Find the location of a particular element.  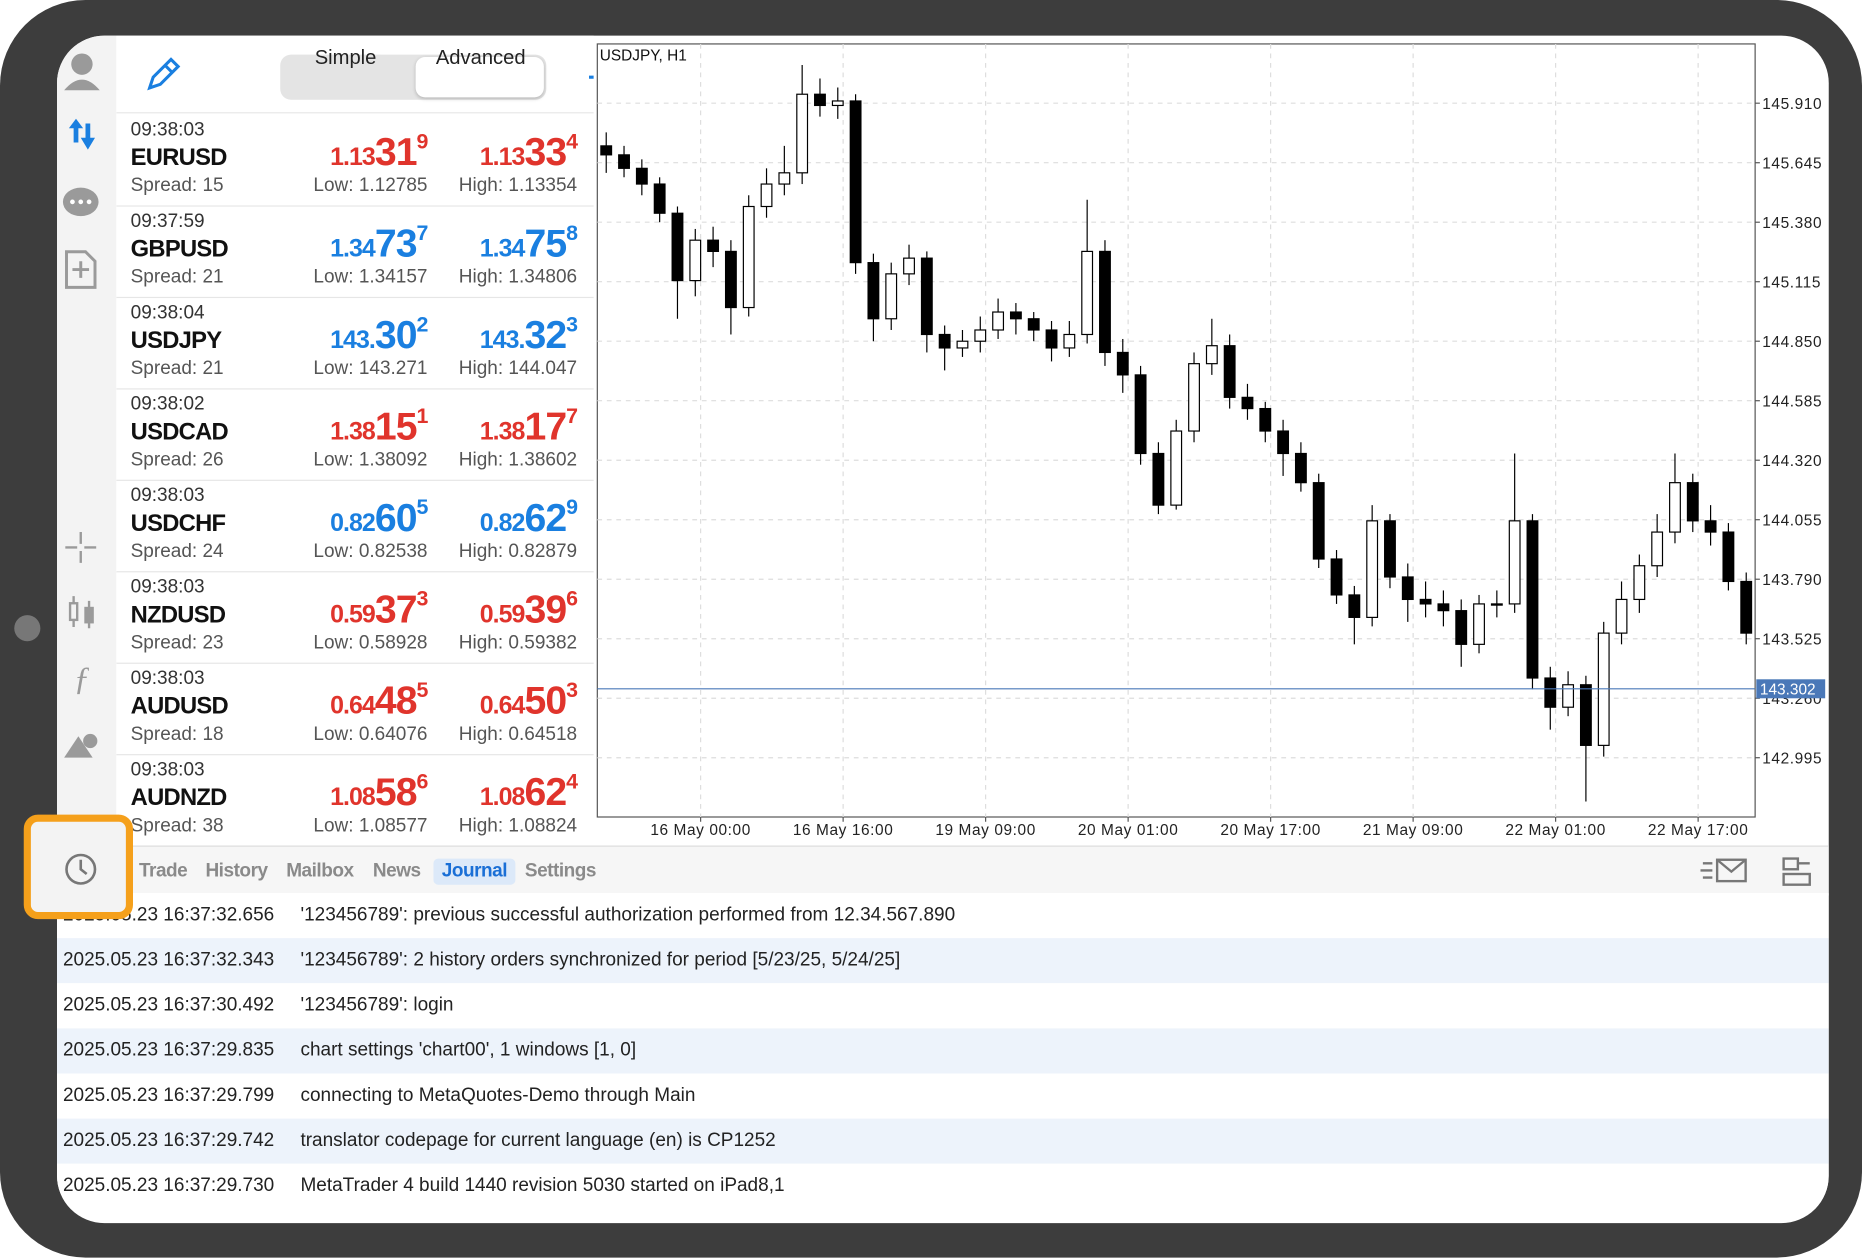

bid-part: 0.82 is located at coordinates (353, 523).